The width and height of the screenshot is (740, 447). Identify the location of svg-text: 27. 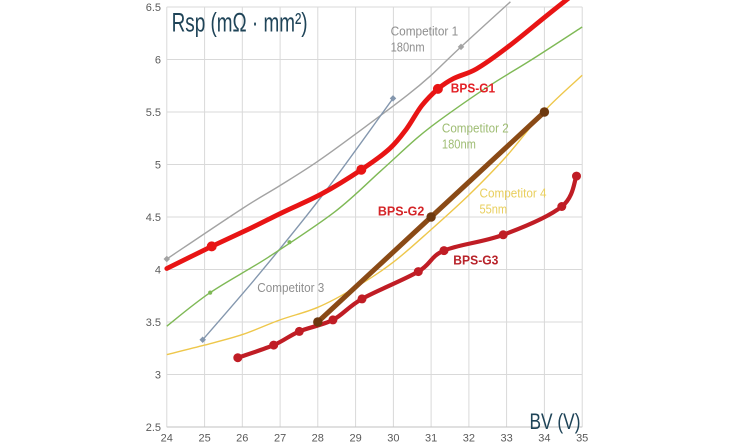
(280, 439).